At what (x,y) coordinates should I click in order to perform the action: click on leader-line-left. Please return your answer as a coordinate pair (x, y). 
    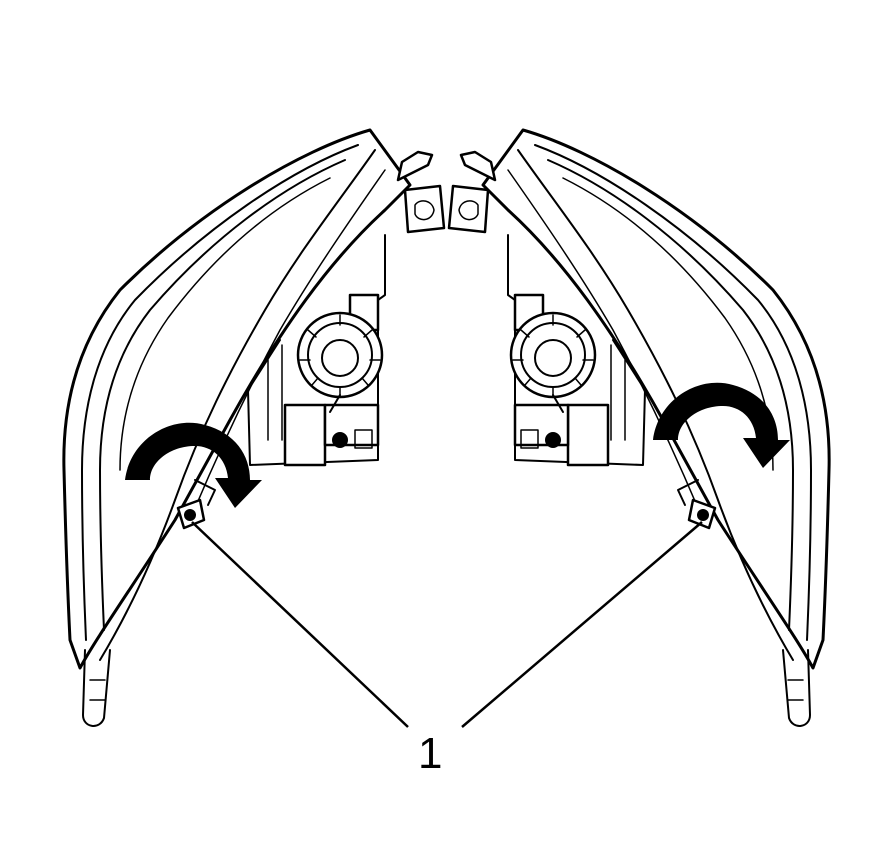
    Looking at the image, I should click on (300, 624).